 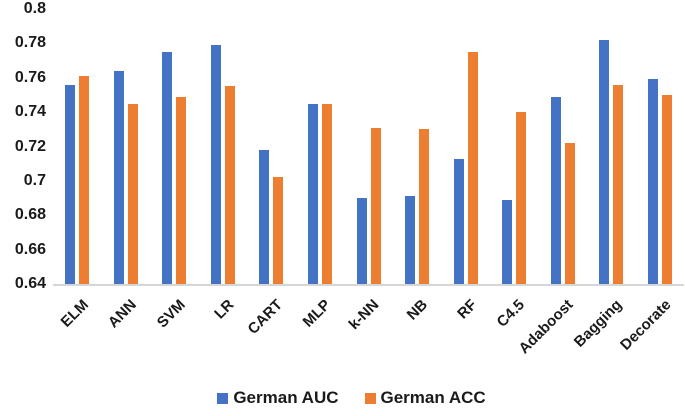 I want to click on bar-rf-auc, so click(x=458, y=221).